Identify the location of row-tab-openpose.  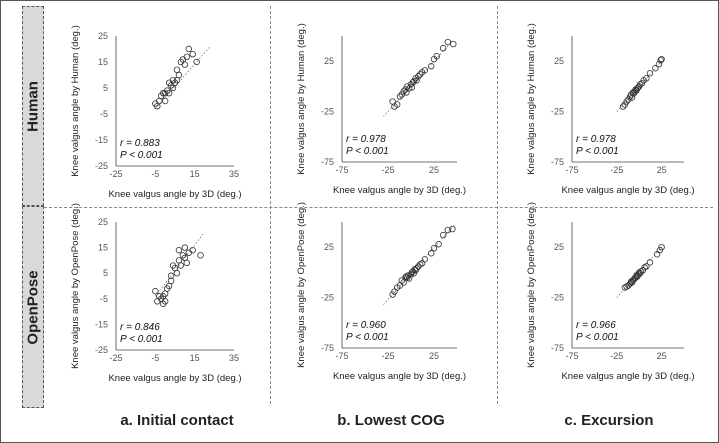
(33, 307).